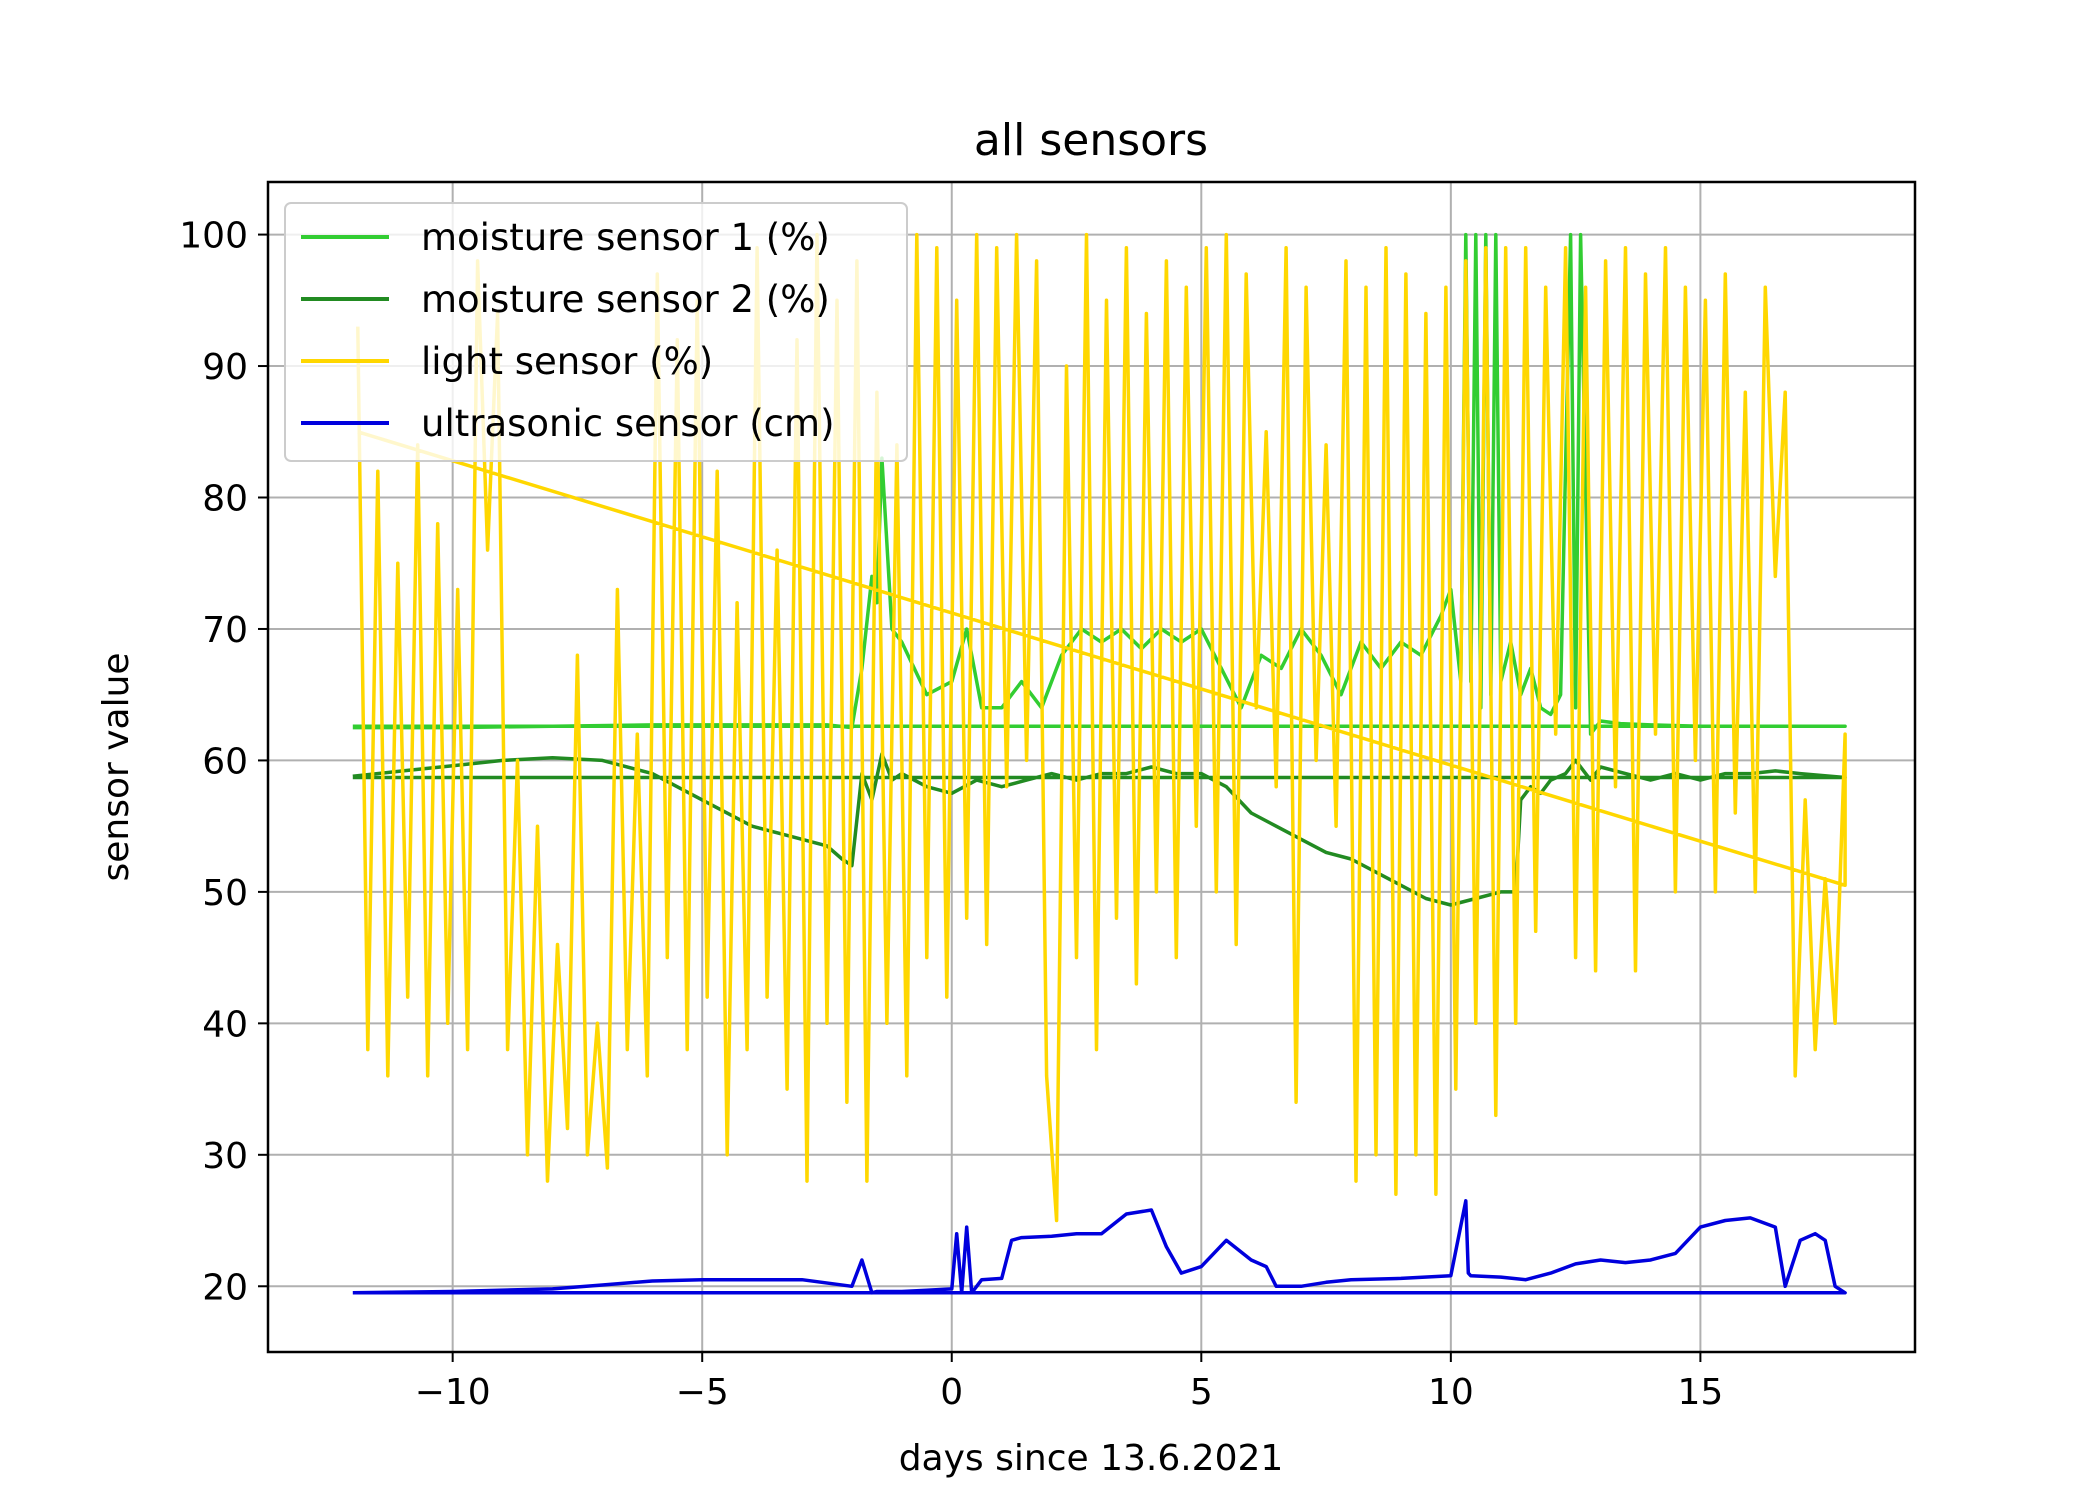 This screenshot has width=2100, height=1500. I want to click on y-tick-label: 20, so click(225, 1287).